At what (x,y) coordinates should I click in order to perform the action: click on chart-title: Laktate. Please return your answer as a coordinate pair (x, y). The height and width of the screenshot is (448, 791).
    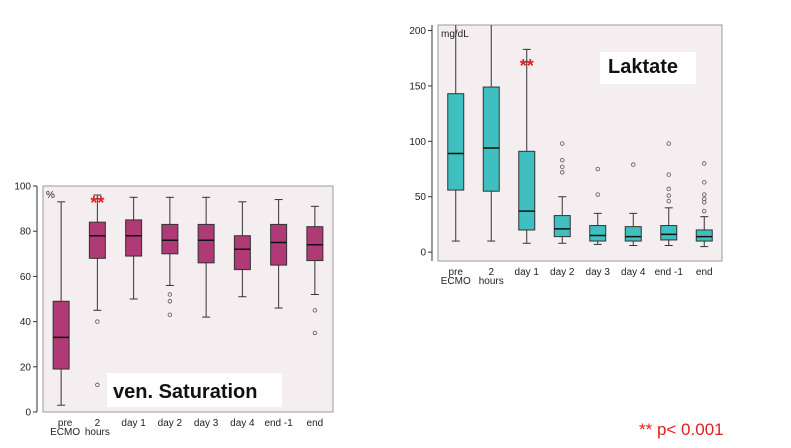
    Looking at the image, I should click on (643, 67).